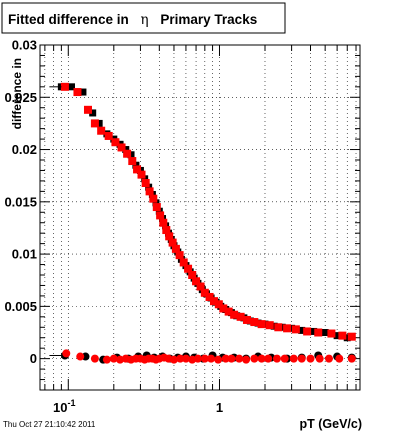  I want to click on y-axis-title: difference in, so click(17, 93).